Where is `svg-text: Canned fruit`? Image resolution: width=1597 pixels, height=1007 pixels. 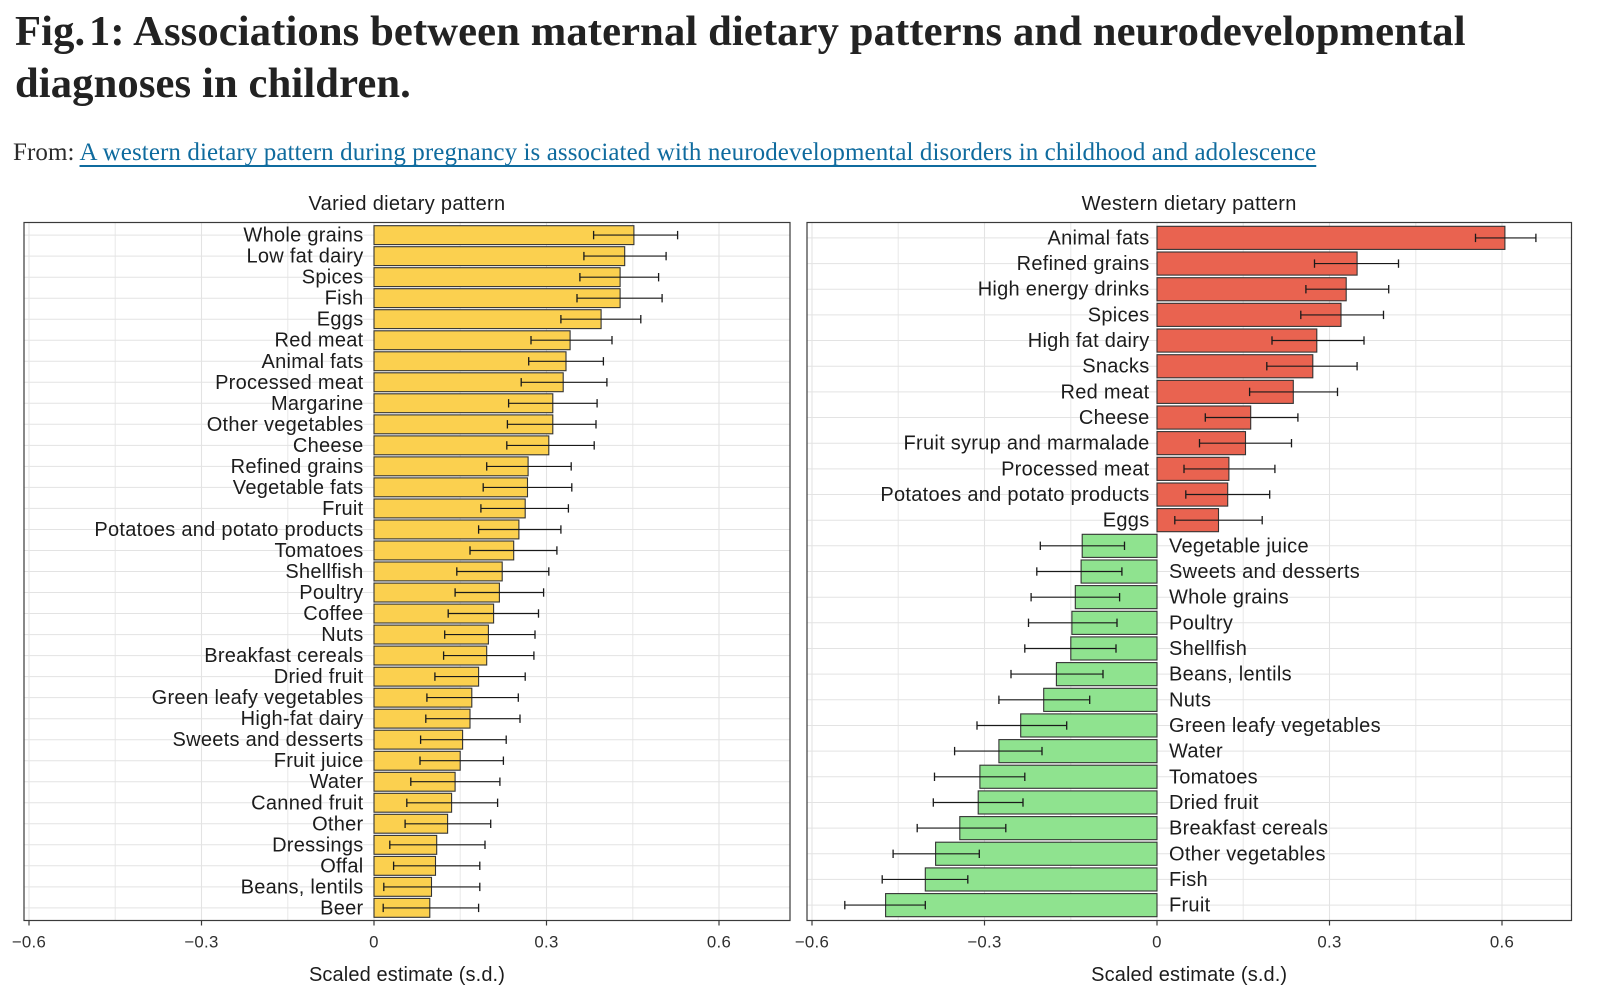
svg-text: Canned fruit is located at coordinates (307, 803).